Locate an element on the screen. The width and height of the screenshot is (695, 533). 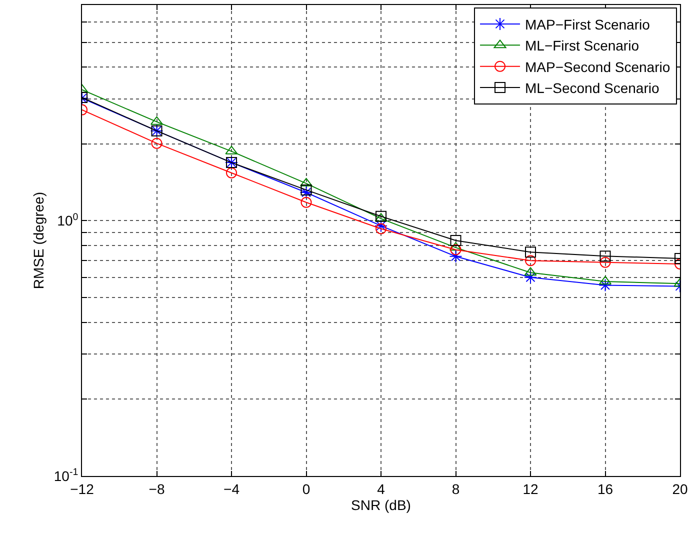
legend-label: ML−First Scenario is located at coordinates (582, 46).